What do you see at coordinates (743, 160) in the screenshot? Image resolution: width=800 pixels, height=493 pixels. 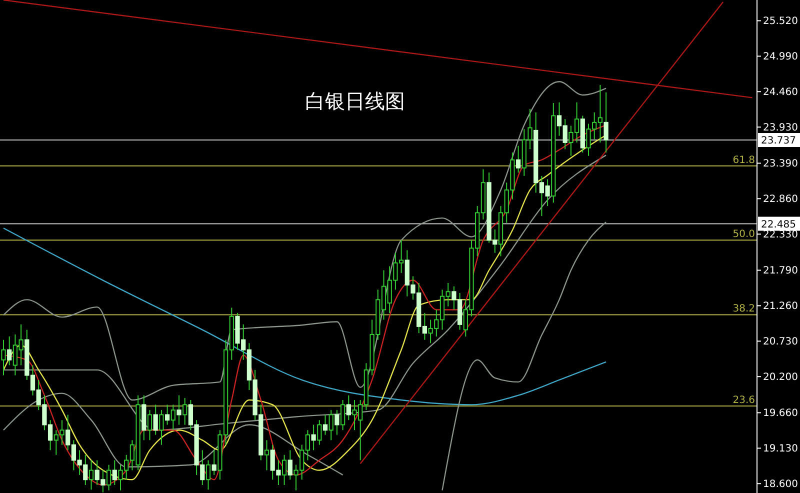 I see `annotation: 61.8` at bounding box center [743, 160].